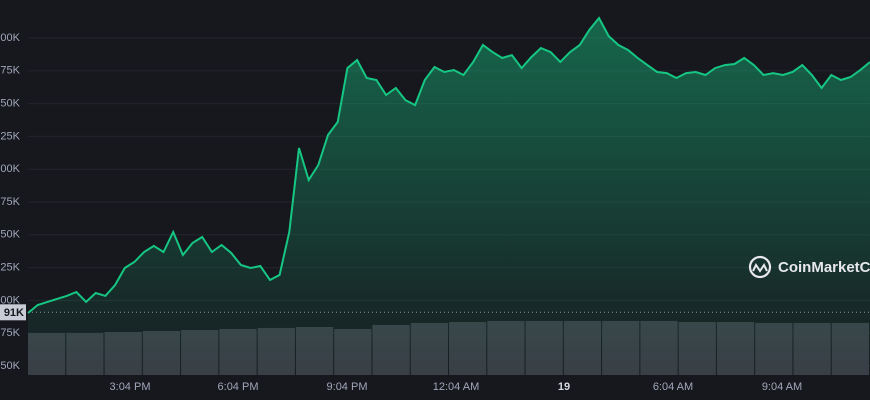 The height and width of the screenshot is (400, 870). What do you see at coordinates (130, 387) in the screenshot?
I see `x-tick-label: 3:04 PM` at bounding box center [130, 387].